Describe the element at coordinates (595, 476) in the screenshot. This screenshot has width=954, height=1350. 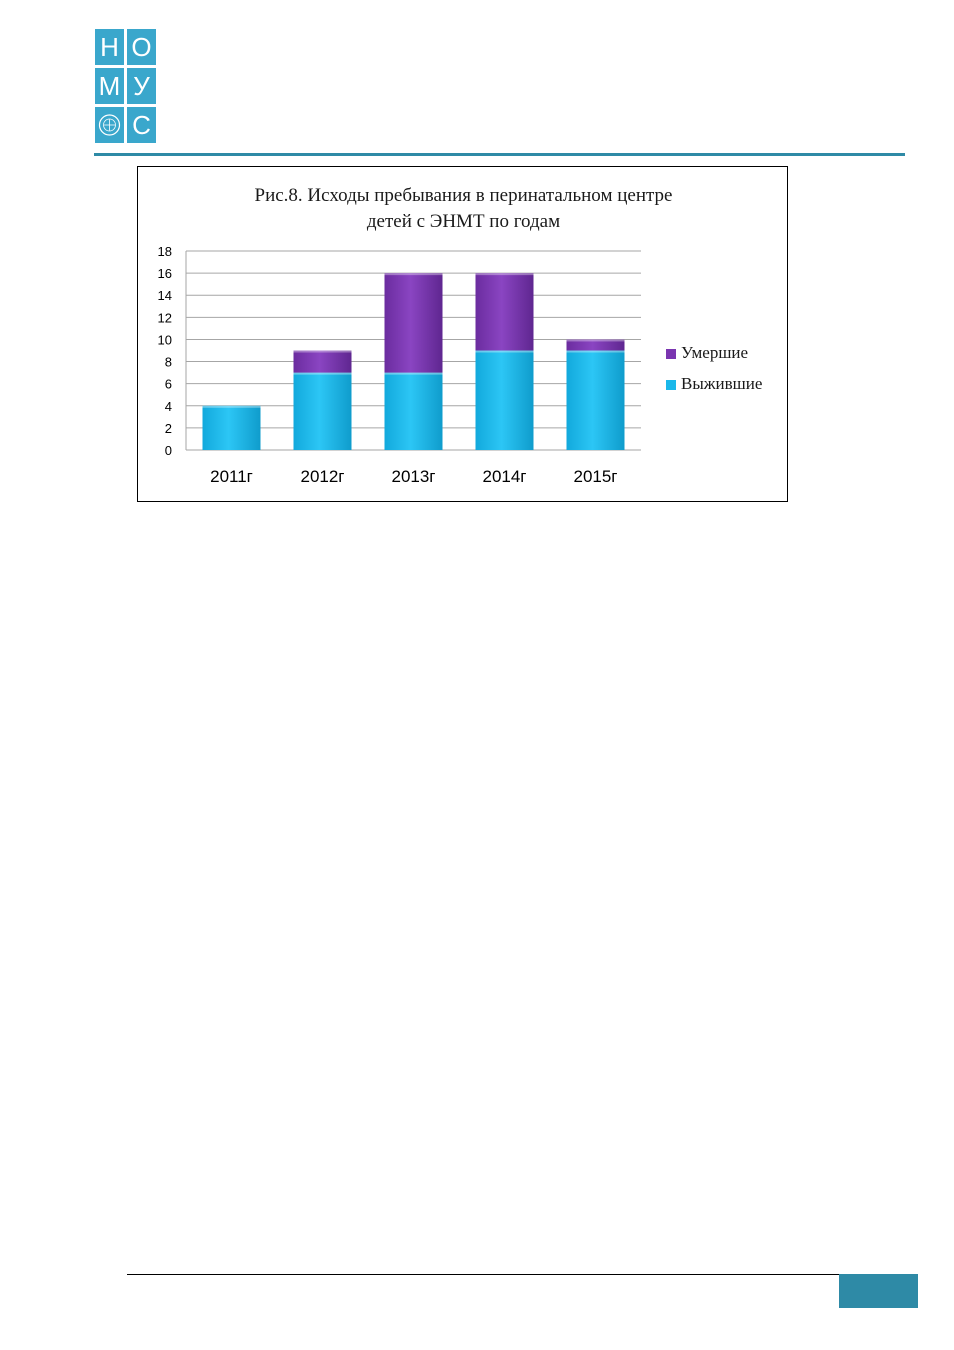
I see `x-tick-label: 2015г` at that location.